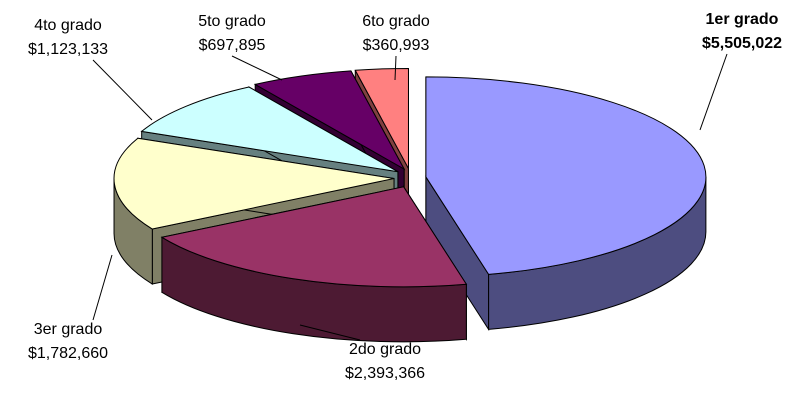  What do you see at coordinates (385, 349) in the screenshot?
I see `slice-label: 2do grado` at bounding box center [385, 349].